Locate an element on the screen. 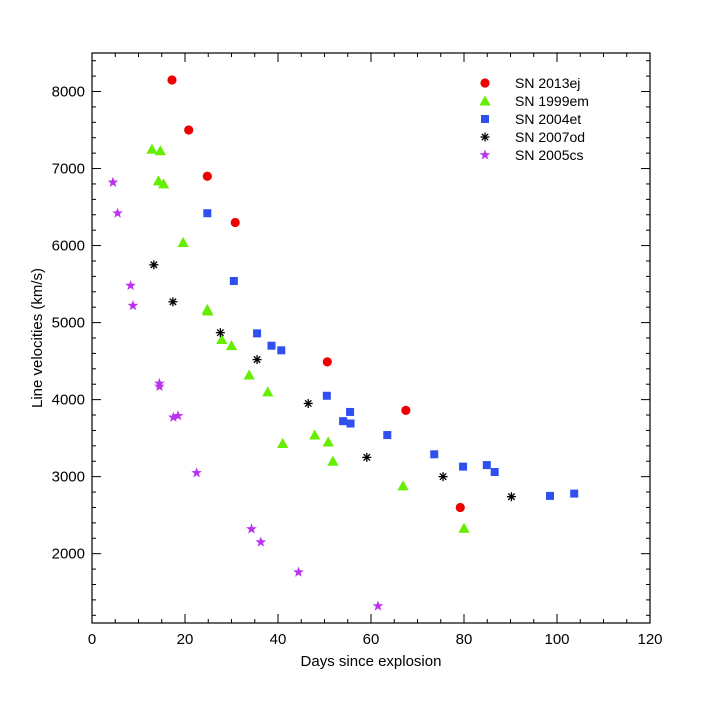 This screenshot has height=703, width=717. legend-item: SN 2007od is located at coordinates (532, 137).